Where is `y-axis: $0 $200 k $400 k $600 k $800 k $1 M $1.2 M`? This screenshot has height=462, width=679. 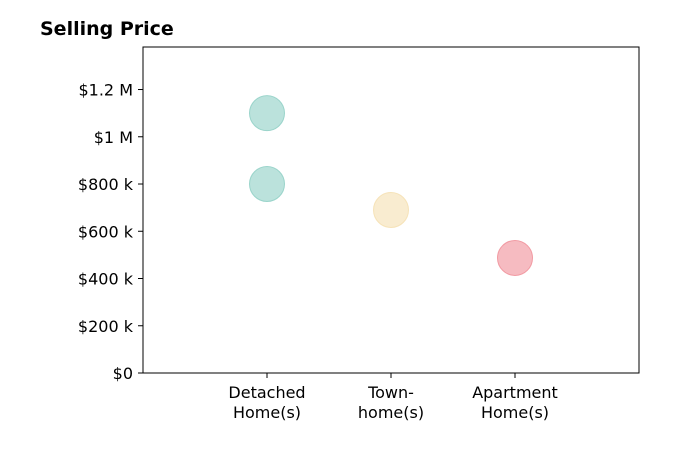 y-axis: $0 $200 k $400 k $600 k $800 k $1 M $1.2 M is located at coordinates (110, 232).